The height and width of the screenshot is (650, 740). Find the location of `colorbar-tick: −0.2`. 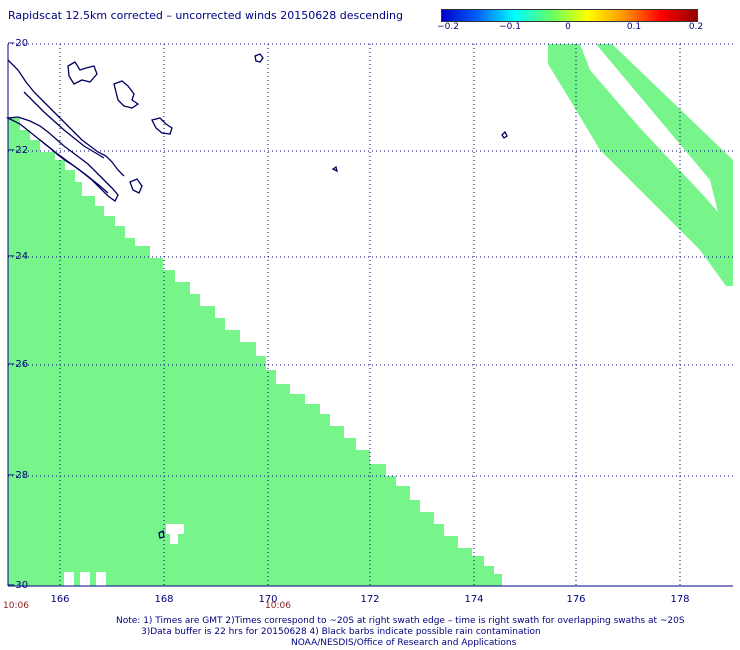

colorbar-tick: −0.2 is located at coordinates (448, 27).